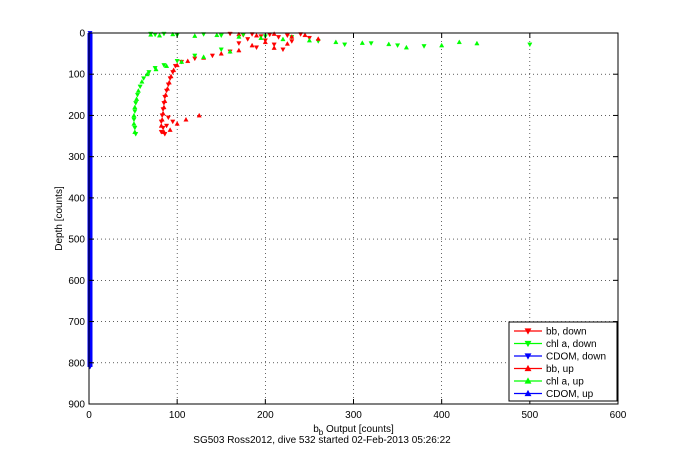 This screenshot has width=681, height=454. Describe the element at coordinates (529, 415) in the screenshot. I see `x-tick-label: 500` at that location.